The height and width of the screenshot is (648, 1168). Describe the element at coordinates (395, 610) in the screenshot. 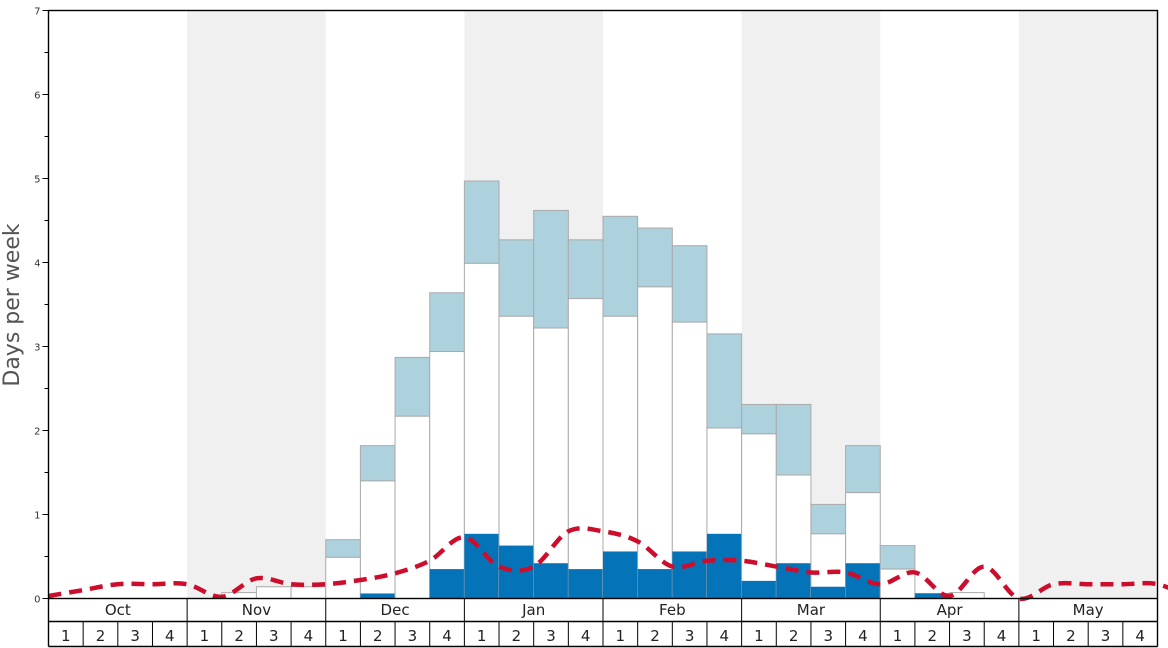

I see `month-label-dec: Dec` at that location.